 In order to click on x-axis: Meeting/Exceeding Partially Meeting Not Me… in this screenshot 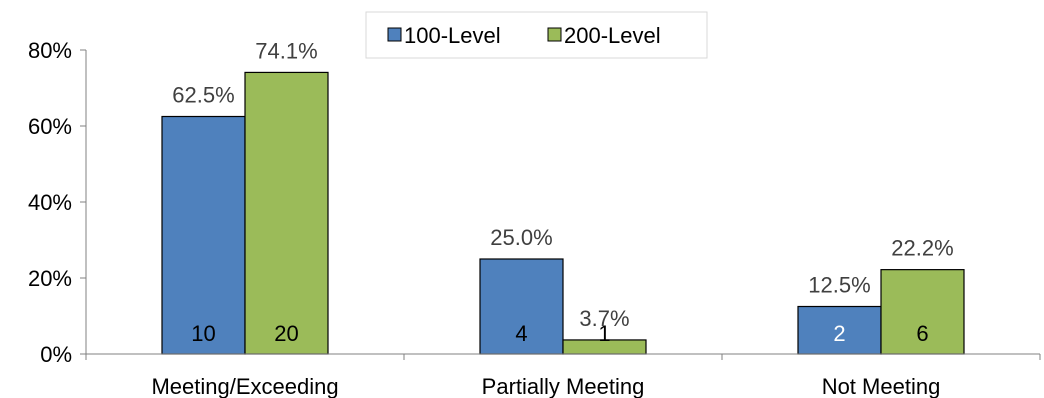, I will do `click(563, 375)`.